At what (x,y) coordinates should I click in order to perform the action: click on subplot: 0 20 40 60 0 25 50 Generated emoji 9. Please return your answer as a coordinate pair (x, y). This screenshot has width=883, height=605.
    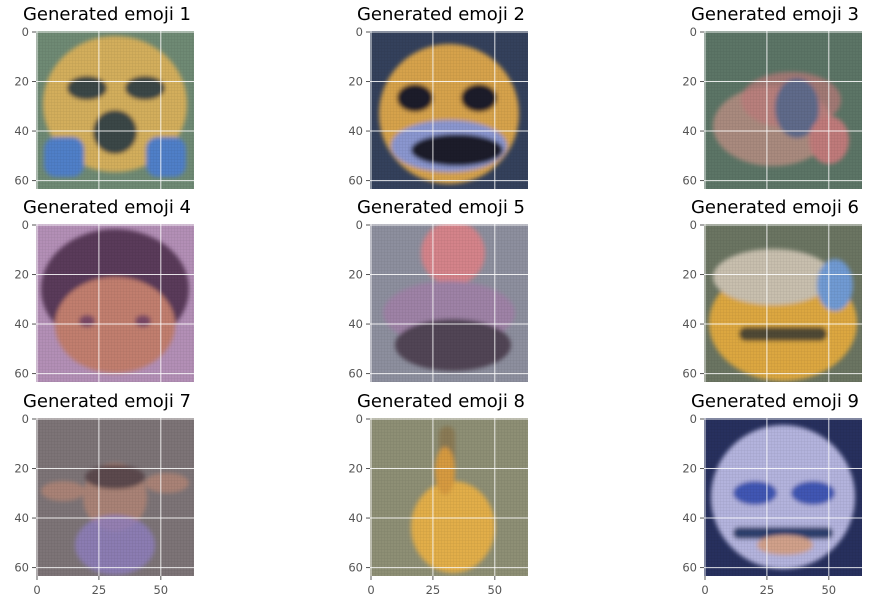
    Looking at the image, I should click on (772, 494).